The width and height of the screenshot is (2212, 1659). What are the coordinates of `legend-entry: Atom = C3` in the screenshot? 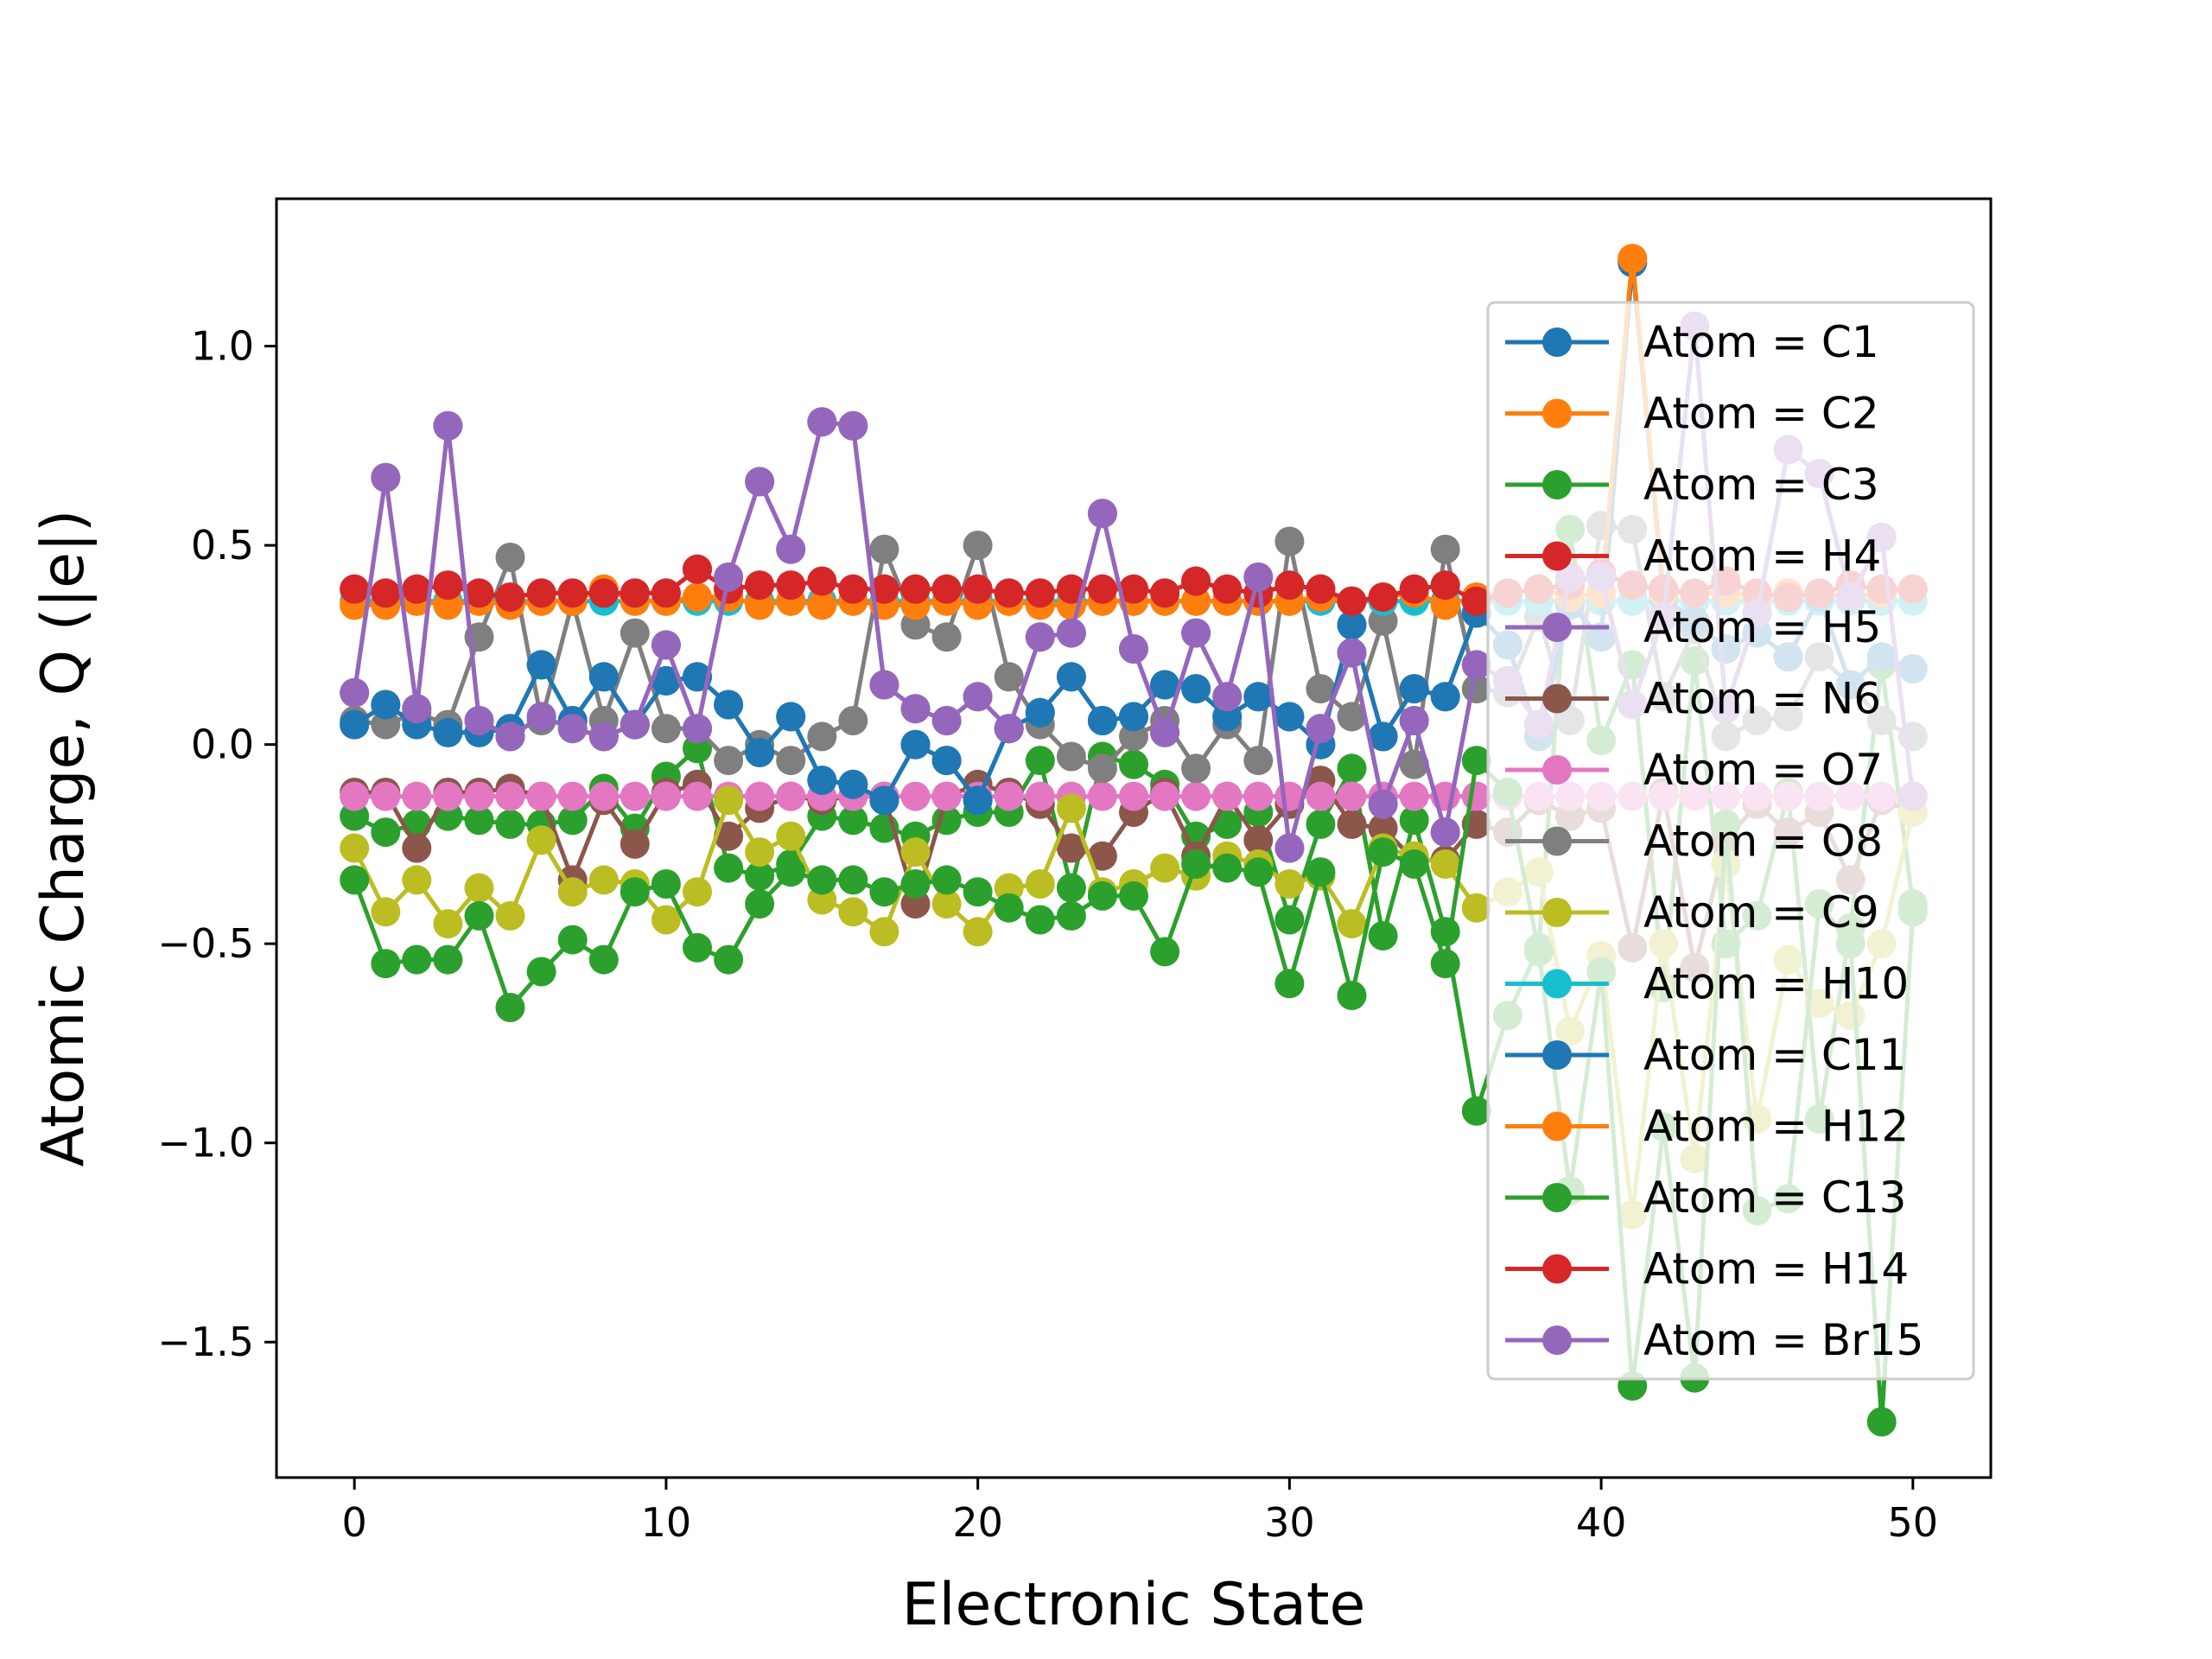 It's located at (1692, 485).